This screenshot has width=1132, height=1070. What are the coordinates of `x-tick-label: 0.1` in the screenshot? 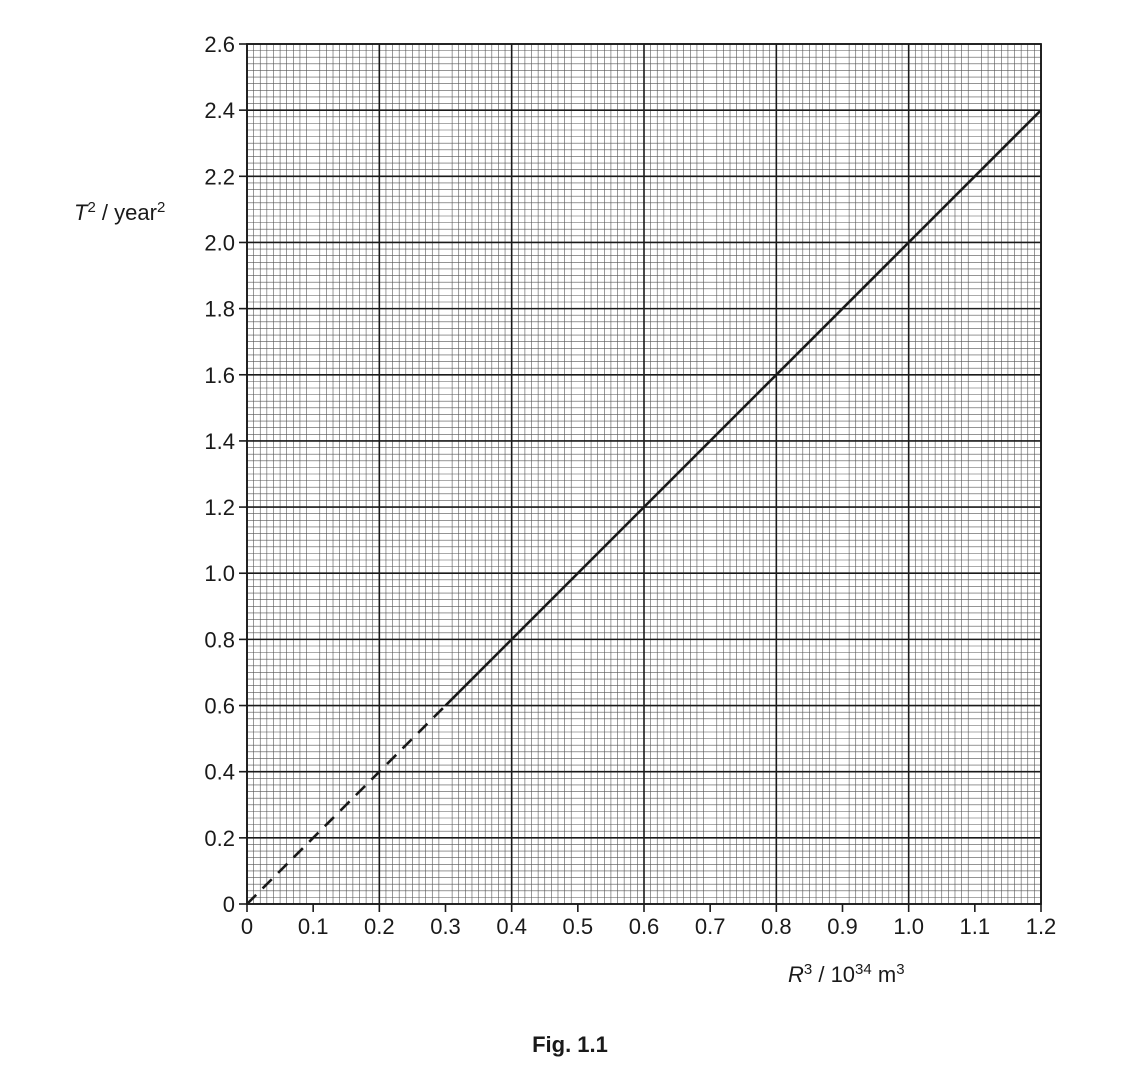 It's located at (313, 926).